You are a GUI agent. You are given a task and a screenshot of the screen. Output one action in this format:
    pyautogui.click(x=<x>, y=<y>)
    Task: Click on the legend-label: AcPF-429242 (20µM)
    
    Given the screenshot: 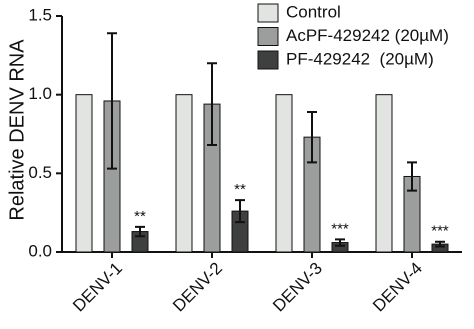 What is the action you would take?
    pyautogui.click(x=367, y=35)
    